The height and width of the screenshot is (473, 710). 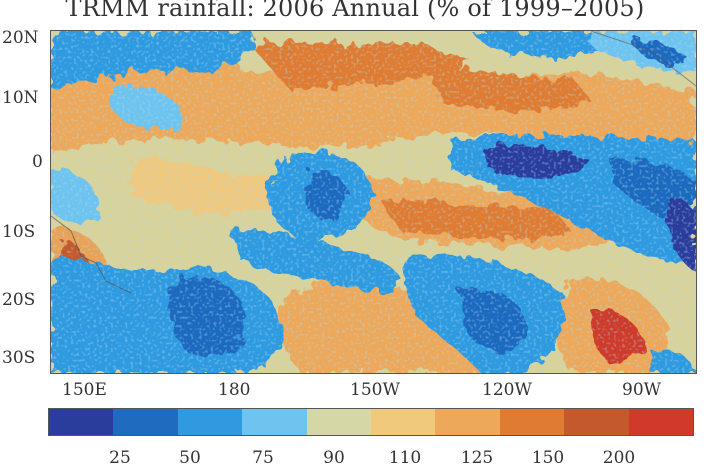 I want to click on lat-label: 20N, so click(x=20, y=38).